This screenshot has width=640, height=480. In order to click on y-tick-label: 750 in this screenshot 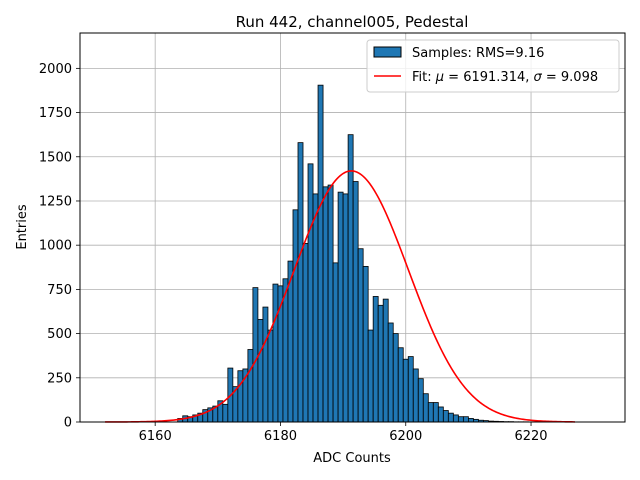, I will do `click(59, 290)`.